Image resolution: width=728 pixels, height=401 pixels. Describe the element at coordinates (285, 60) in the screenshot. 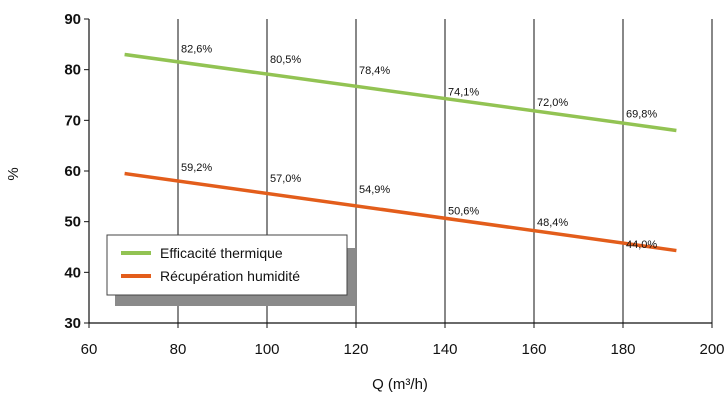

I see `data-label-efficacite-thermique: 80,5%` at that location.